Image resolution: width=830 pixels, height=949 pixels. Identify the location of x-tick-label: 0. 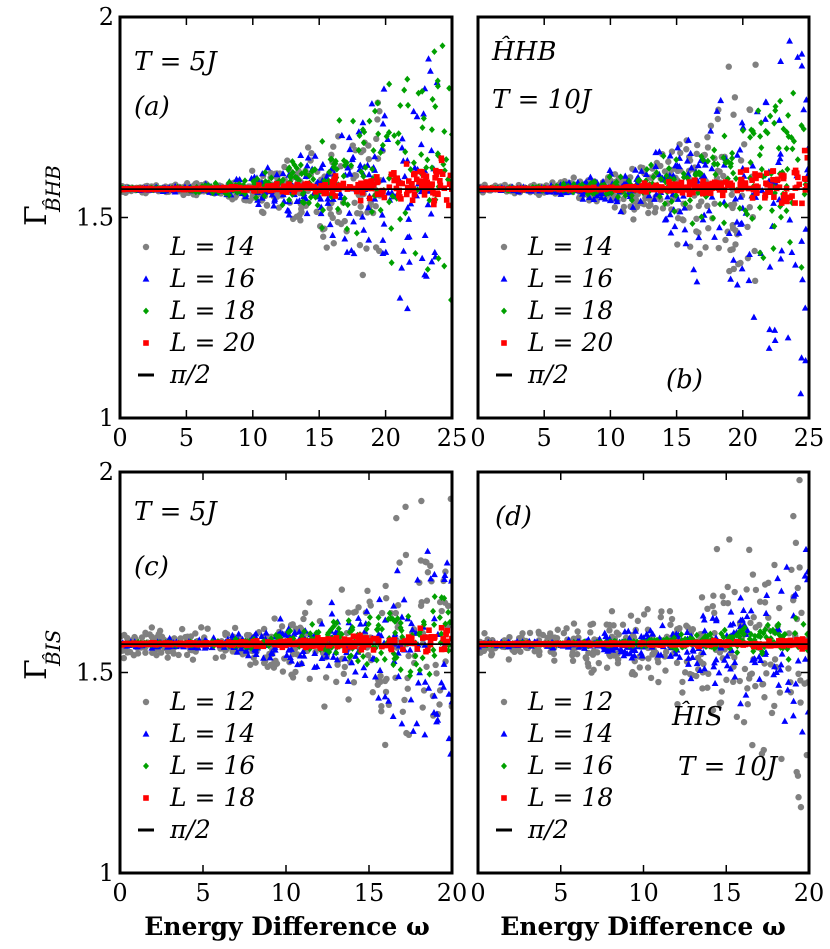
(477, 438).